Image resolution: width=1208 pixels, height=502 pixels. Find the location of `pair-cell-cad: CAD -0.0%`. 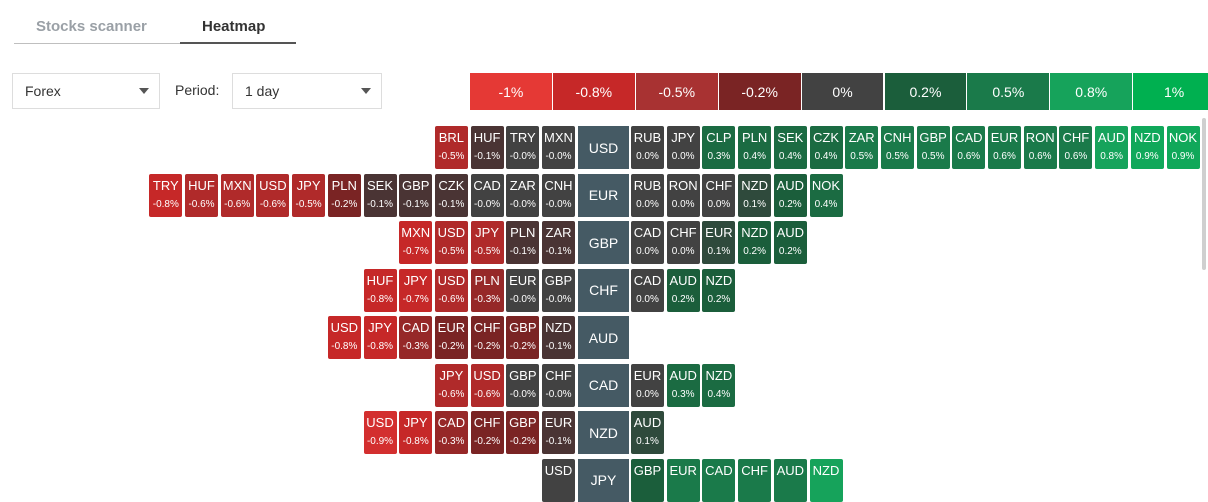

pair-cell-cad: CAD -0.0% is located at coordinates (487, 195).